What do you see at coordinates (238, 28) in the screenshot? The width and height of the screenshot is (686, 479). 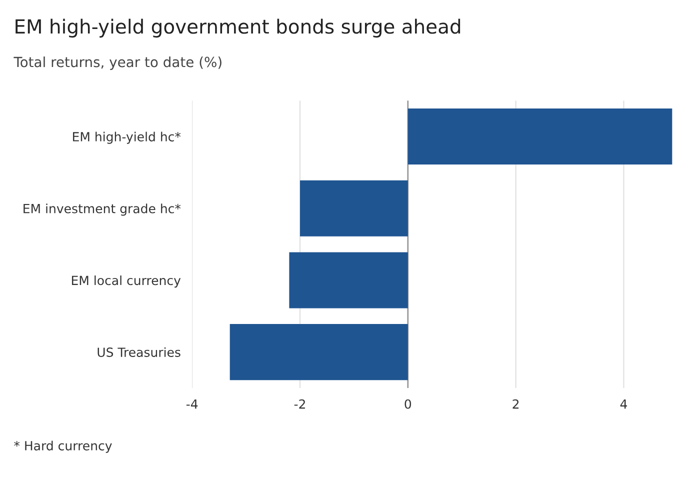 I see `chart-title: EM high-yield government bonds surge ahead` at bounding box center [238, 28].